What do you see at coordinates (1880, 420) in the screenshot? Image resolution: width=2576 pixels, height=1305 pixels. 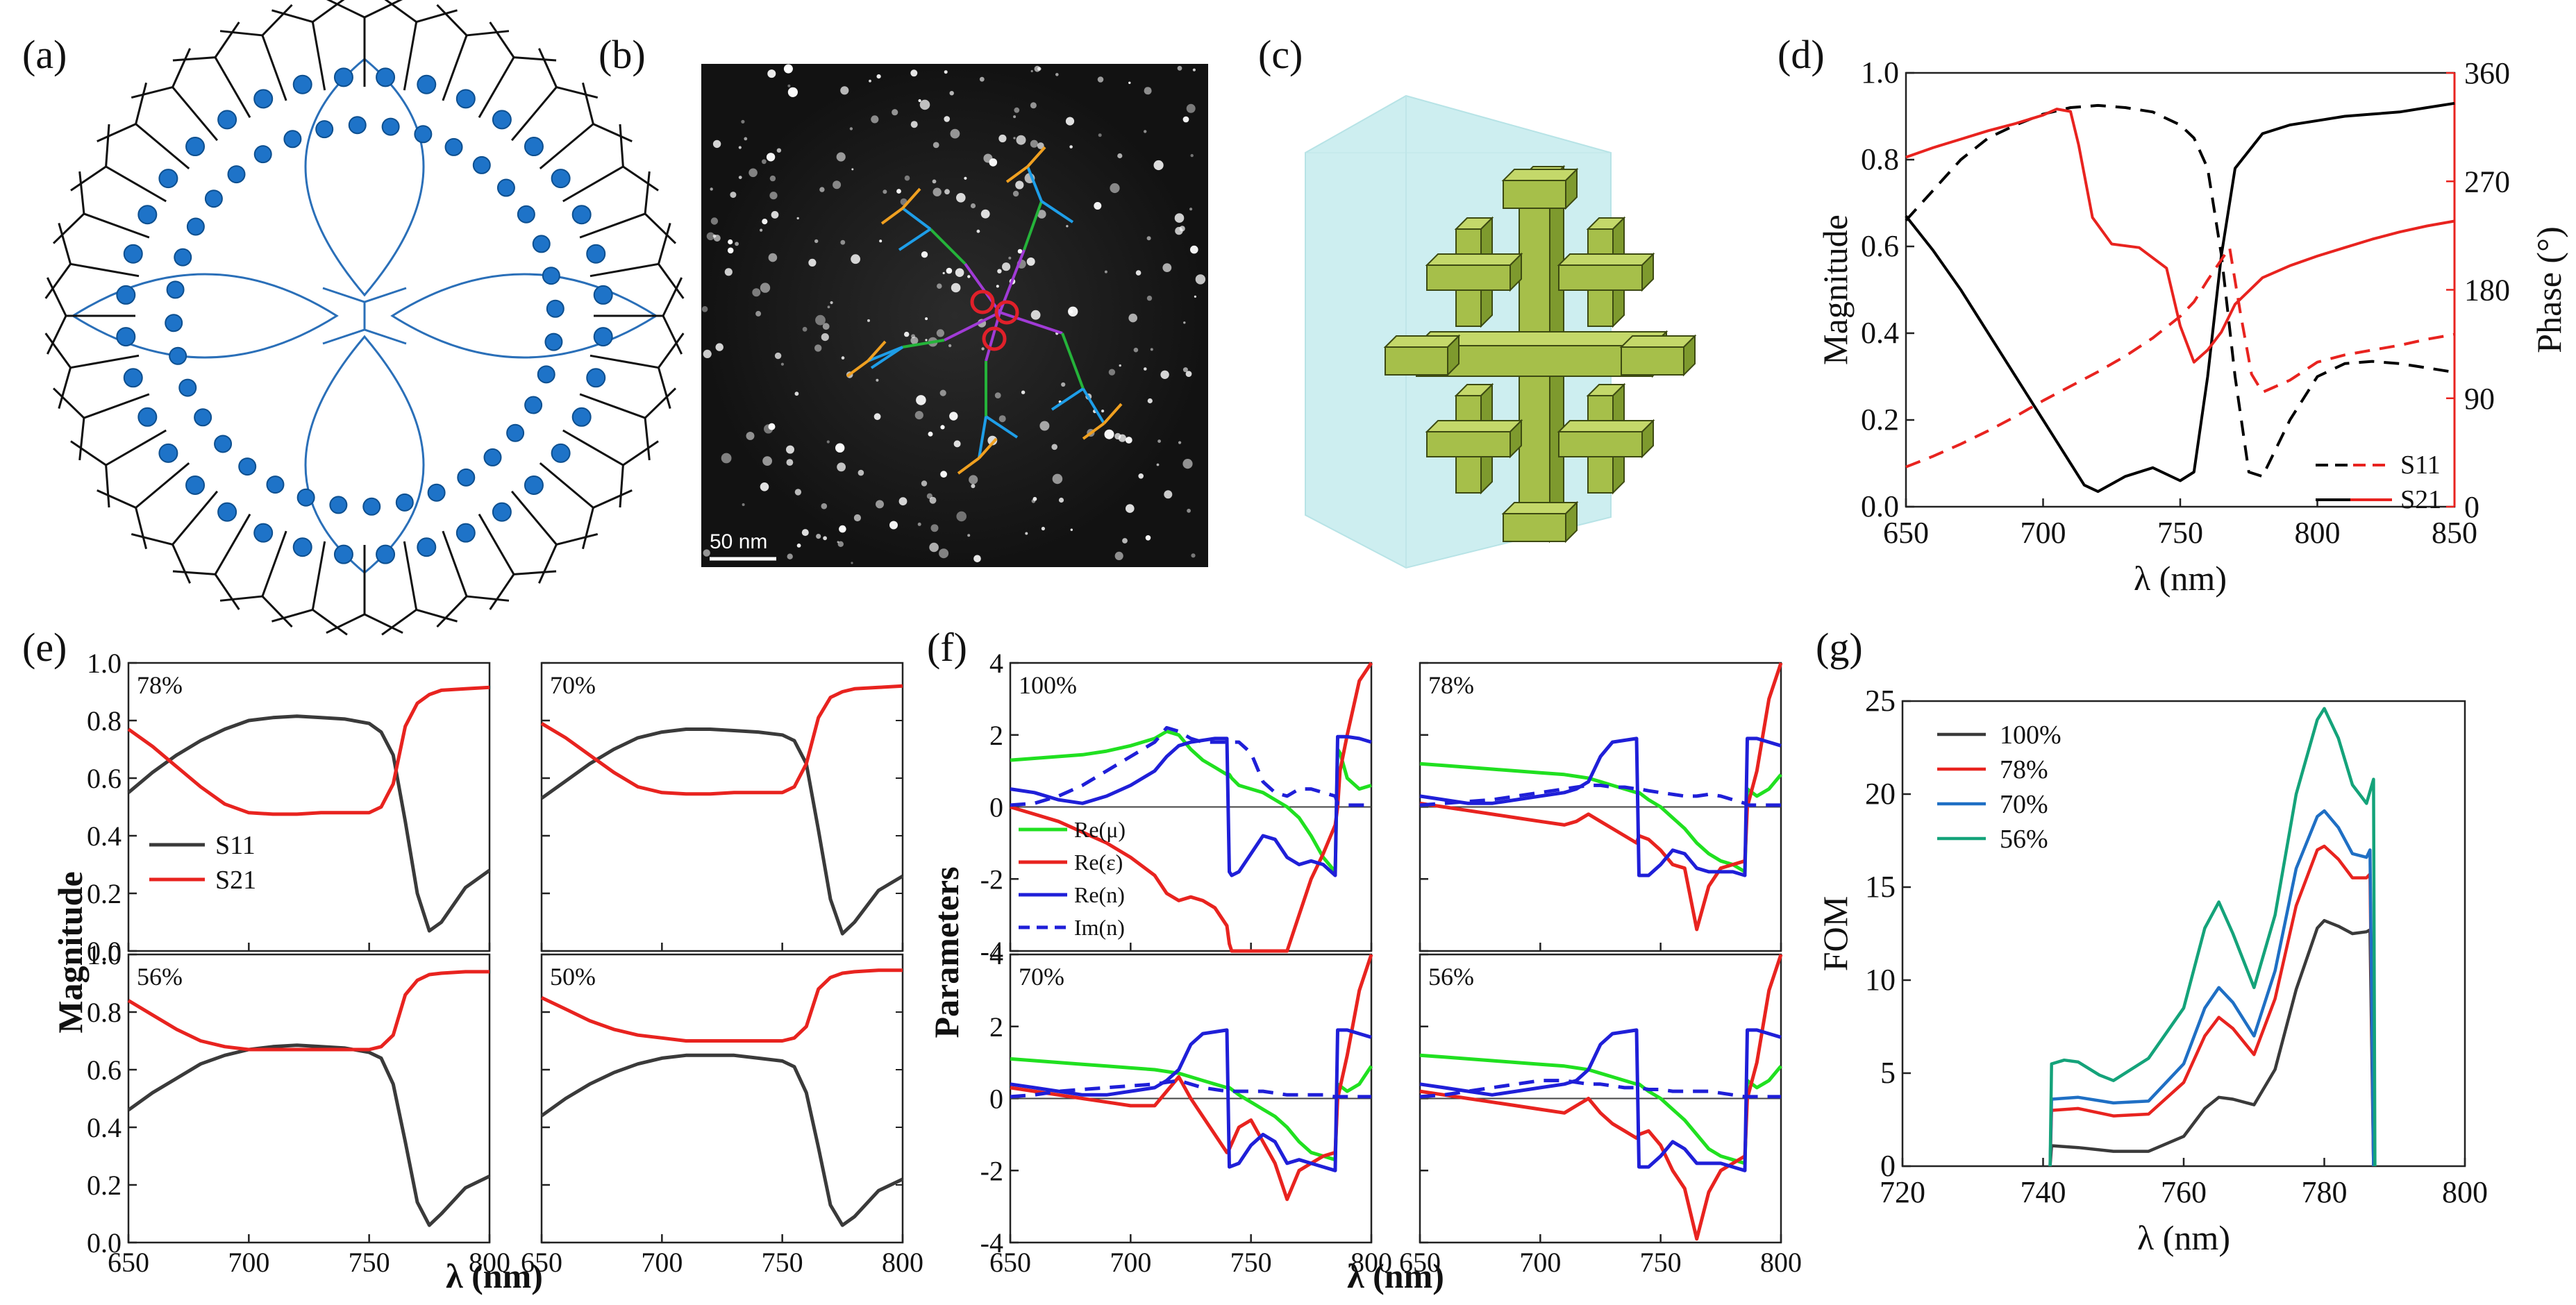 I see `y-tick-label: 0.2` at bounding box center [1880, 420].